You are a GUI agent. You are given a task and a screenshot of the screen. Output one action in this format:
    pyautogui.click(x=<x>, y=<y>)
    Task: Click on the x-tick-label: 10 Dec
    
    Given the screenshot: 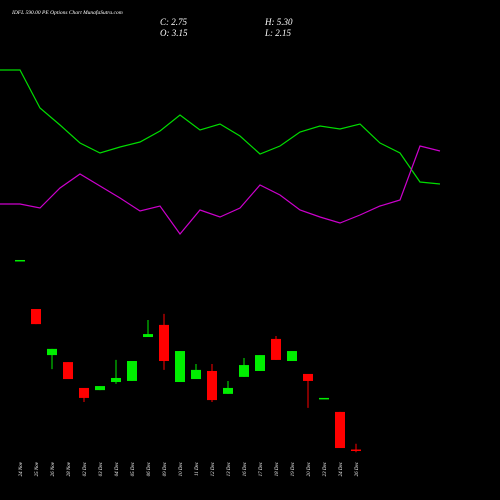 What is the action you would take?
    pyautogui.click(x=181, y=468)
    